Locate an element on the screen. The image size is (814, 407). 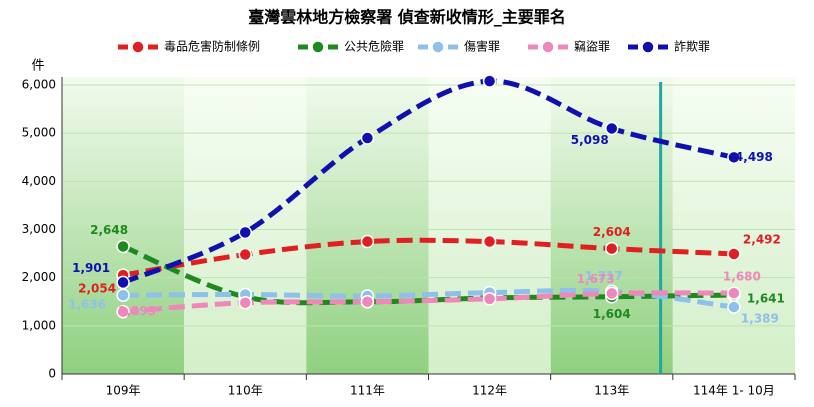
data-label: 2,492 is located at coordinates (762, 239).